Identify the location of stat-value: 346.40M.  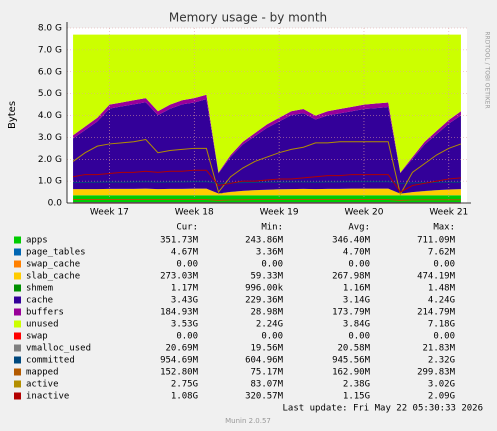
(351, 241).